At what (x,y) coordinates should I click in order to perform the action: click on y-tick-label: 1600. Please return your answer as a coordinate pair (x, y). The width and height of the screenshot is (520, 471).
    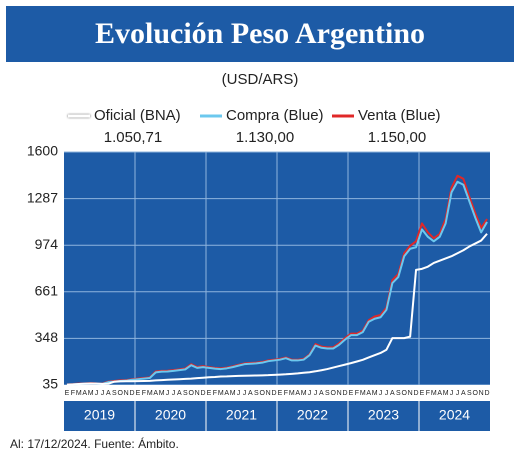
    Looking at the image, I should click on (42, 151).